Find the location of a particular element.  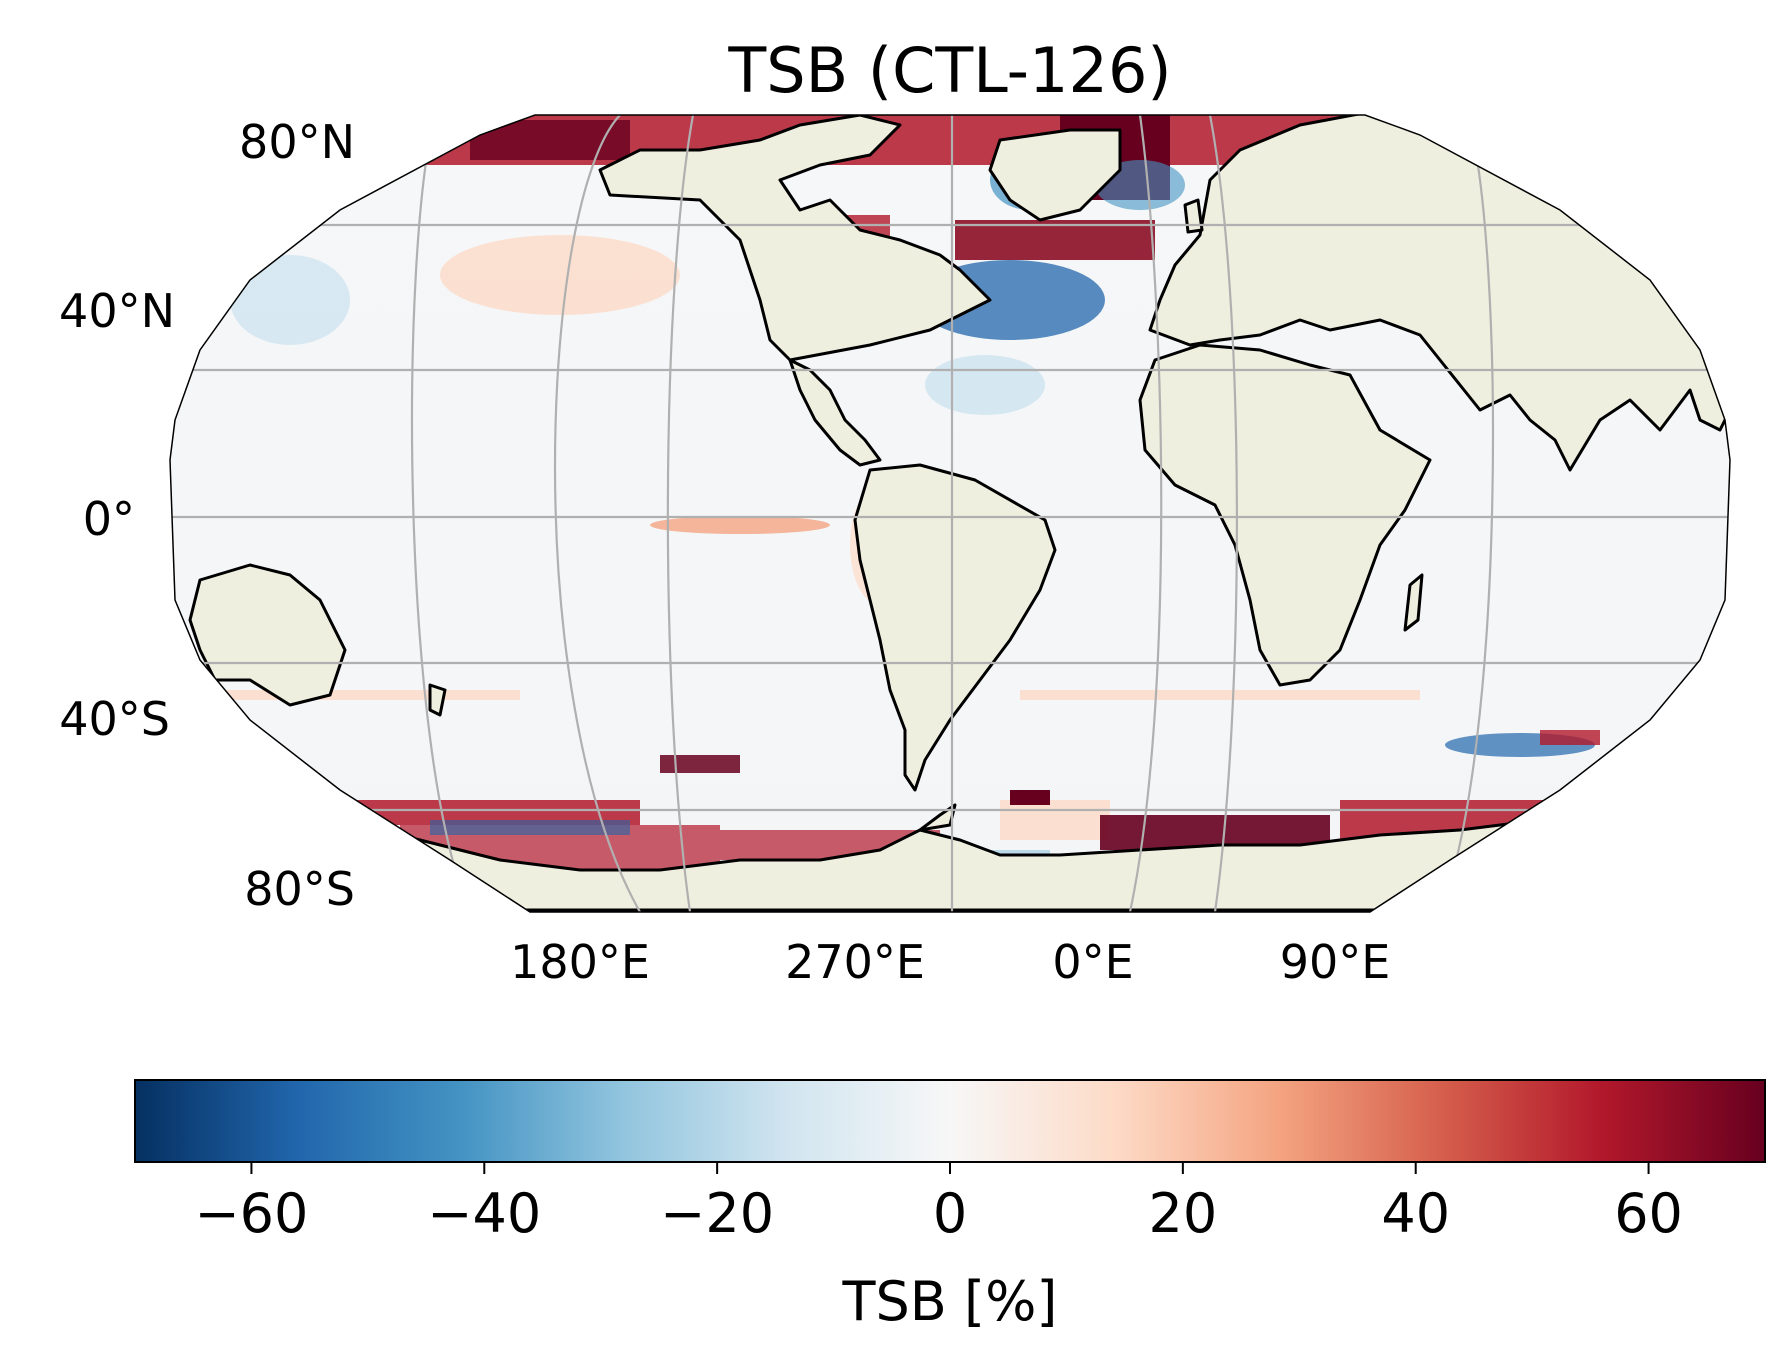

lat-labels: 80°N 40°N 0° 40°S 80°S is located at coordinates (207, 515).